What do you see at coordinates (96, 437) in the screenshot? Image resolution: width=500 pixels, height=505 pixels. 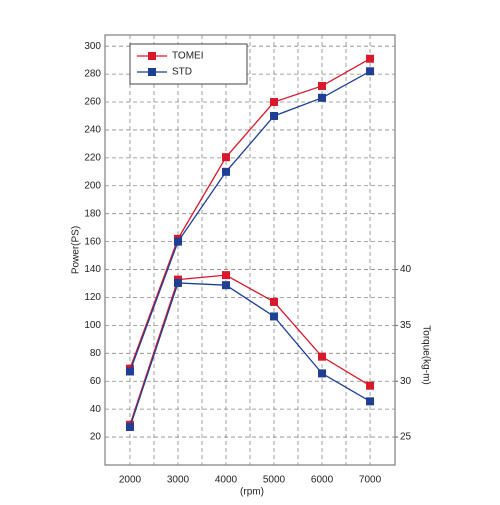 I see `y-tick-label: 20` at bounding box center [96, 437].